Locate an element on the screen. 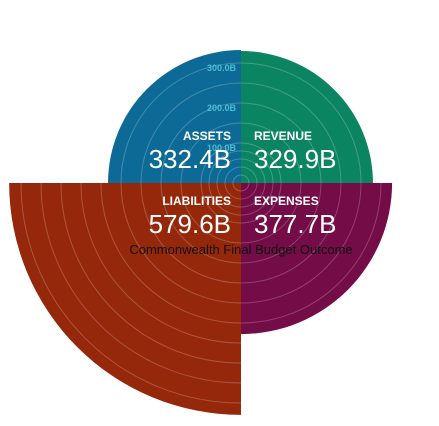 This screenshot has height=426, width=439. value-revenue: 329.9B is located at coordinates (295, 159).